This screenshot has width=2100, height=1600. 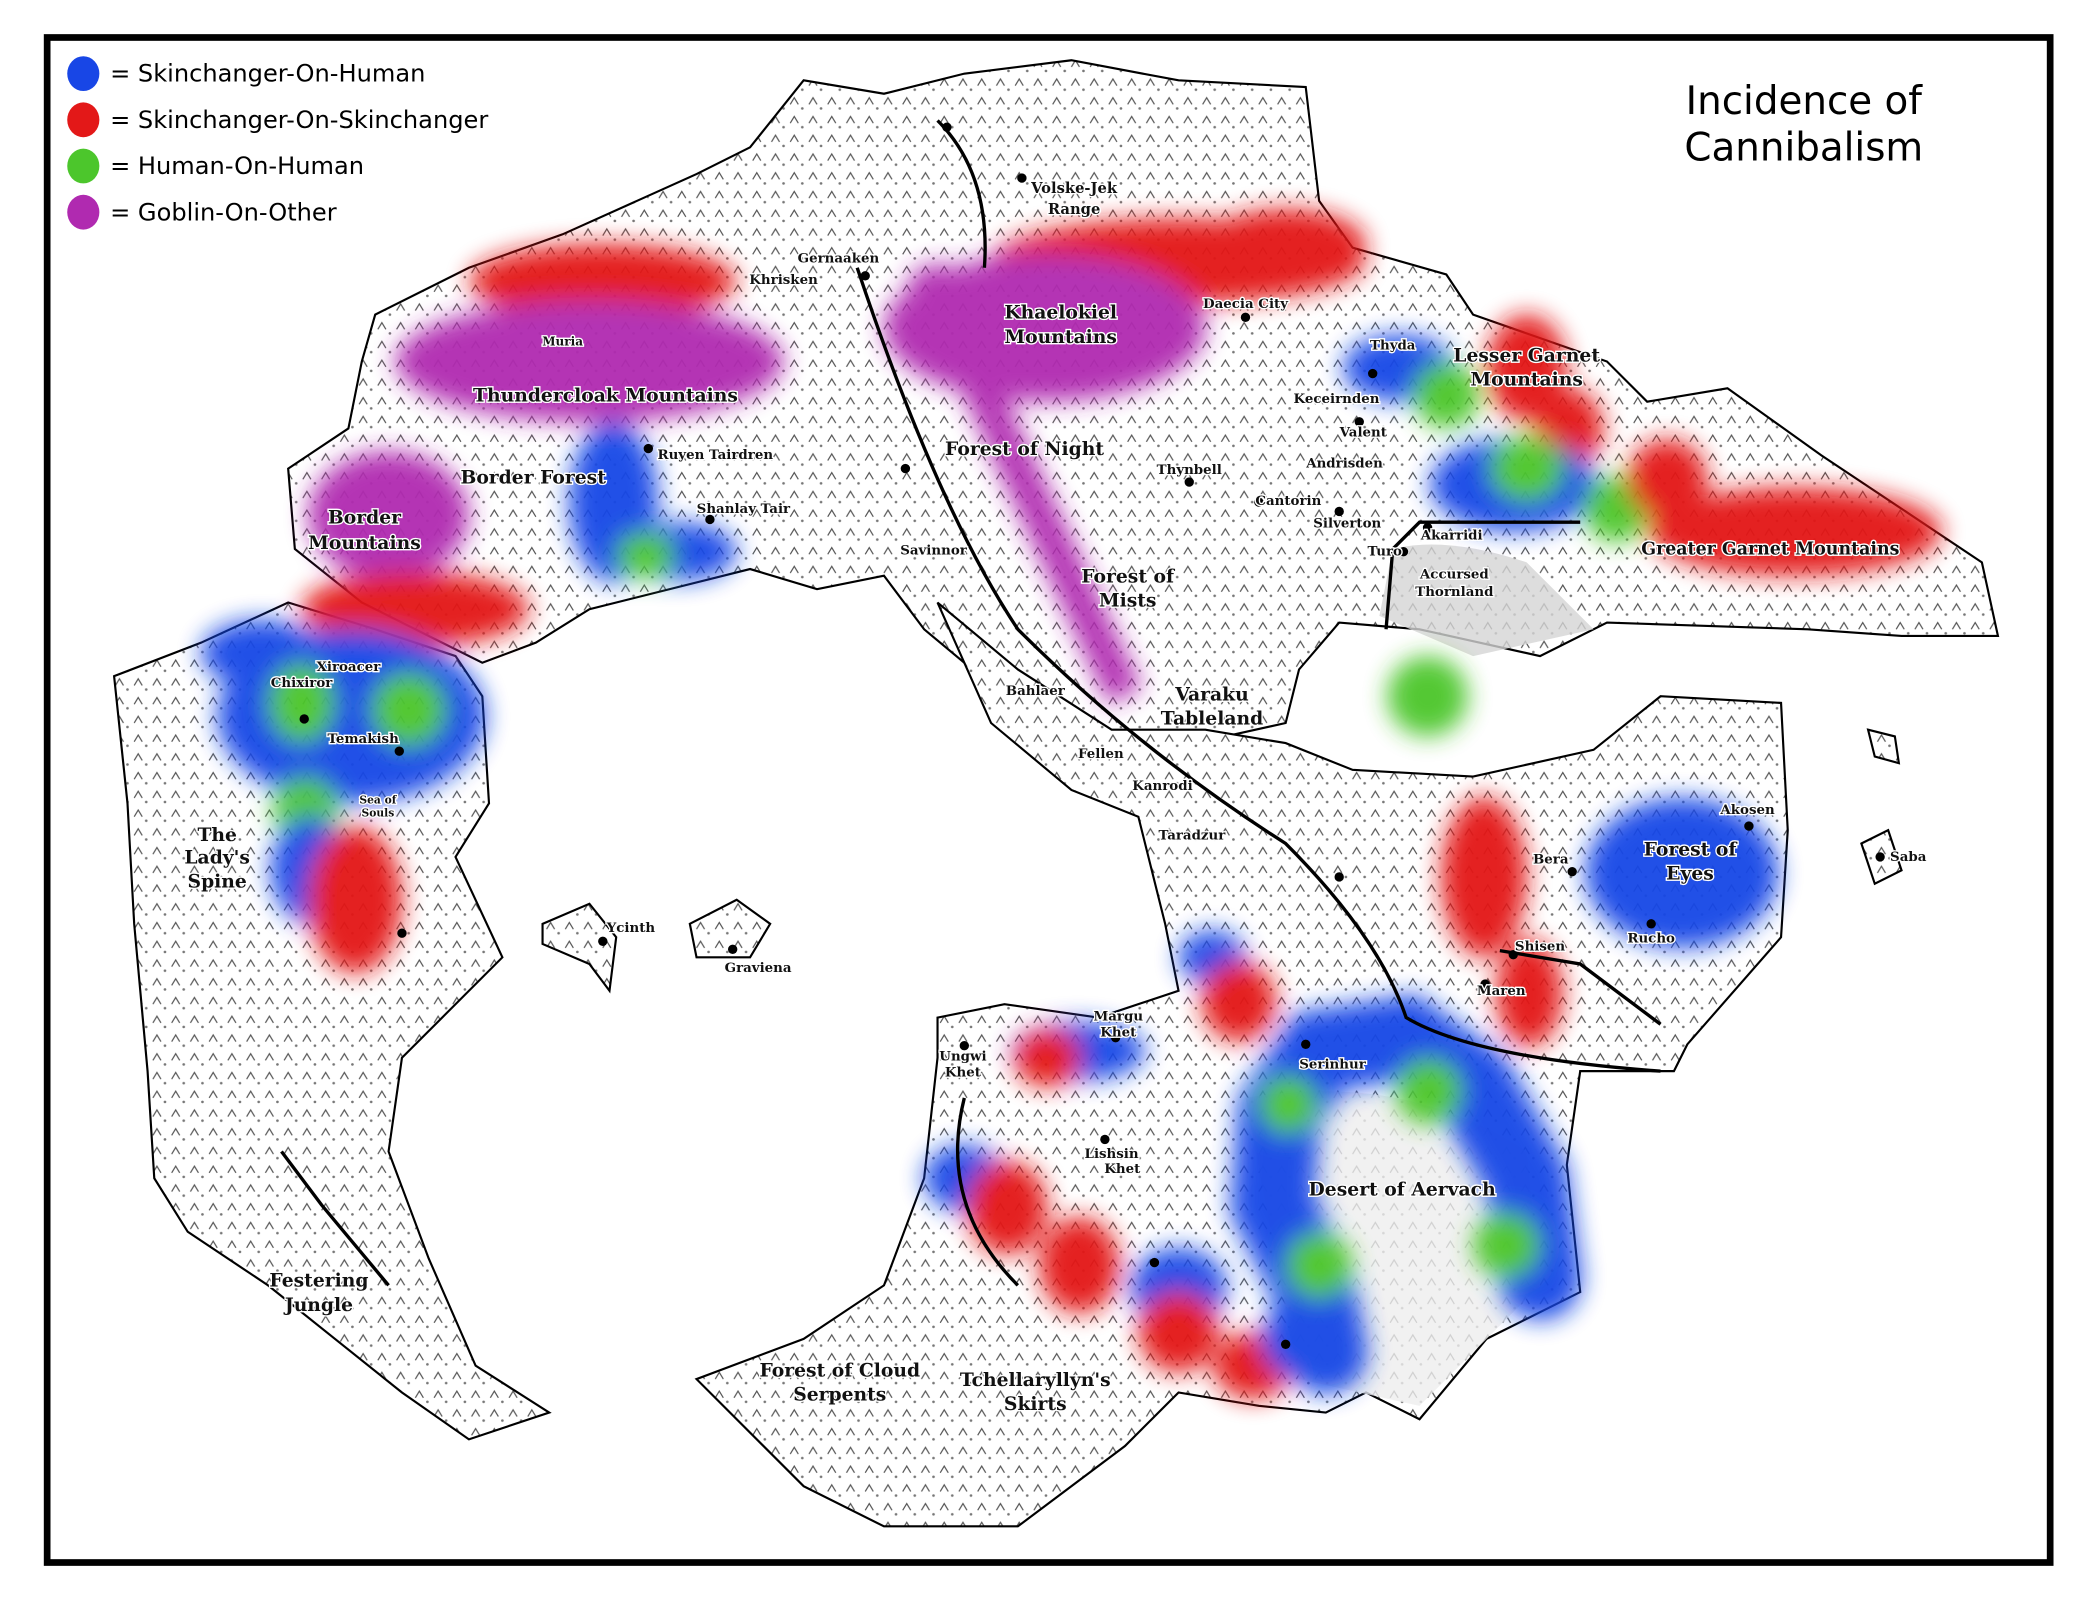 I want to click on place-label: Gernaaken, so click(x=839, y=258).